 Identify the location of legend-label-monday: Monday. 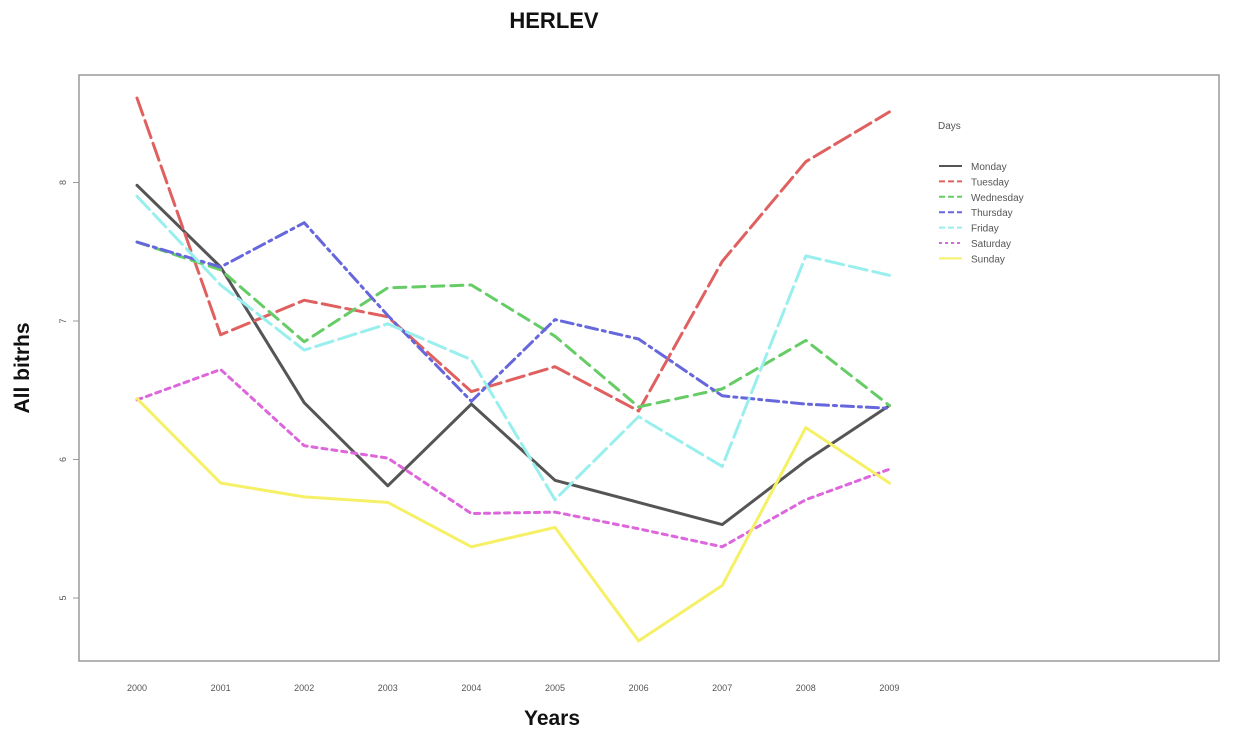
(989, 167).